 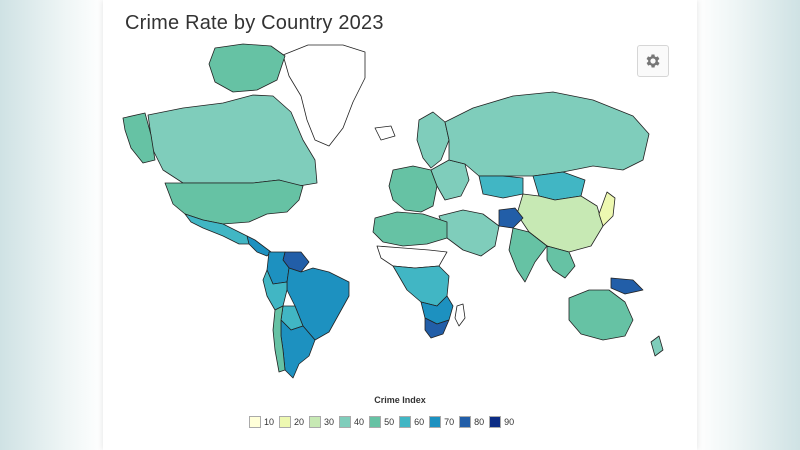 What do you see at coordinates (657, 346) in the screenshot?
I see `country-new-zealand: New Zealand` at bounding box center [657, 346].